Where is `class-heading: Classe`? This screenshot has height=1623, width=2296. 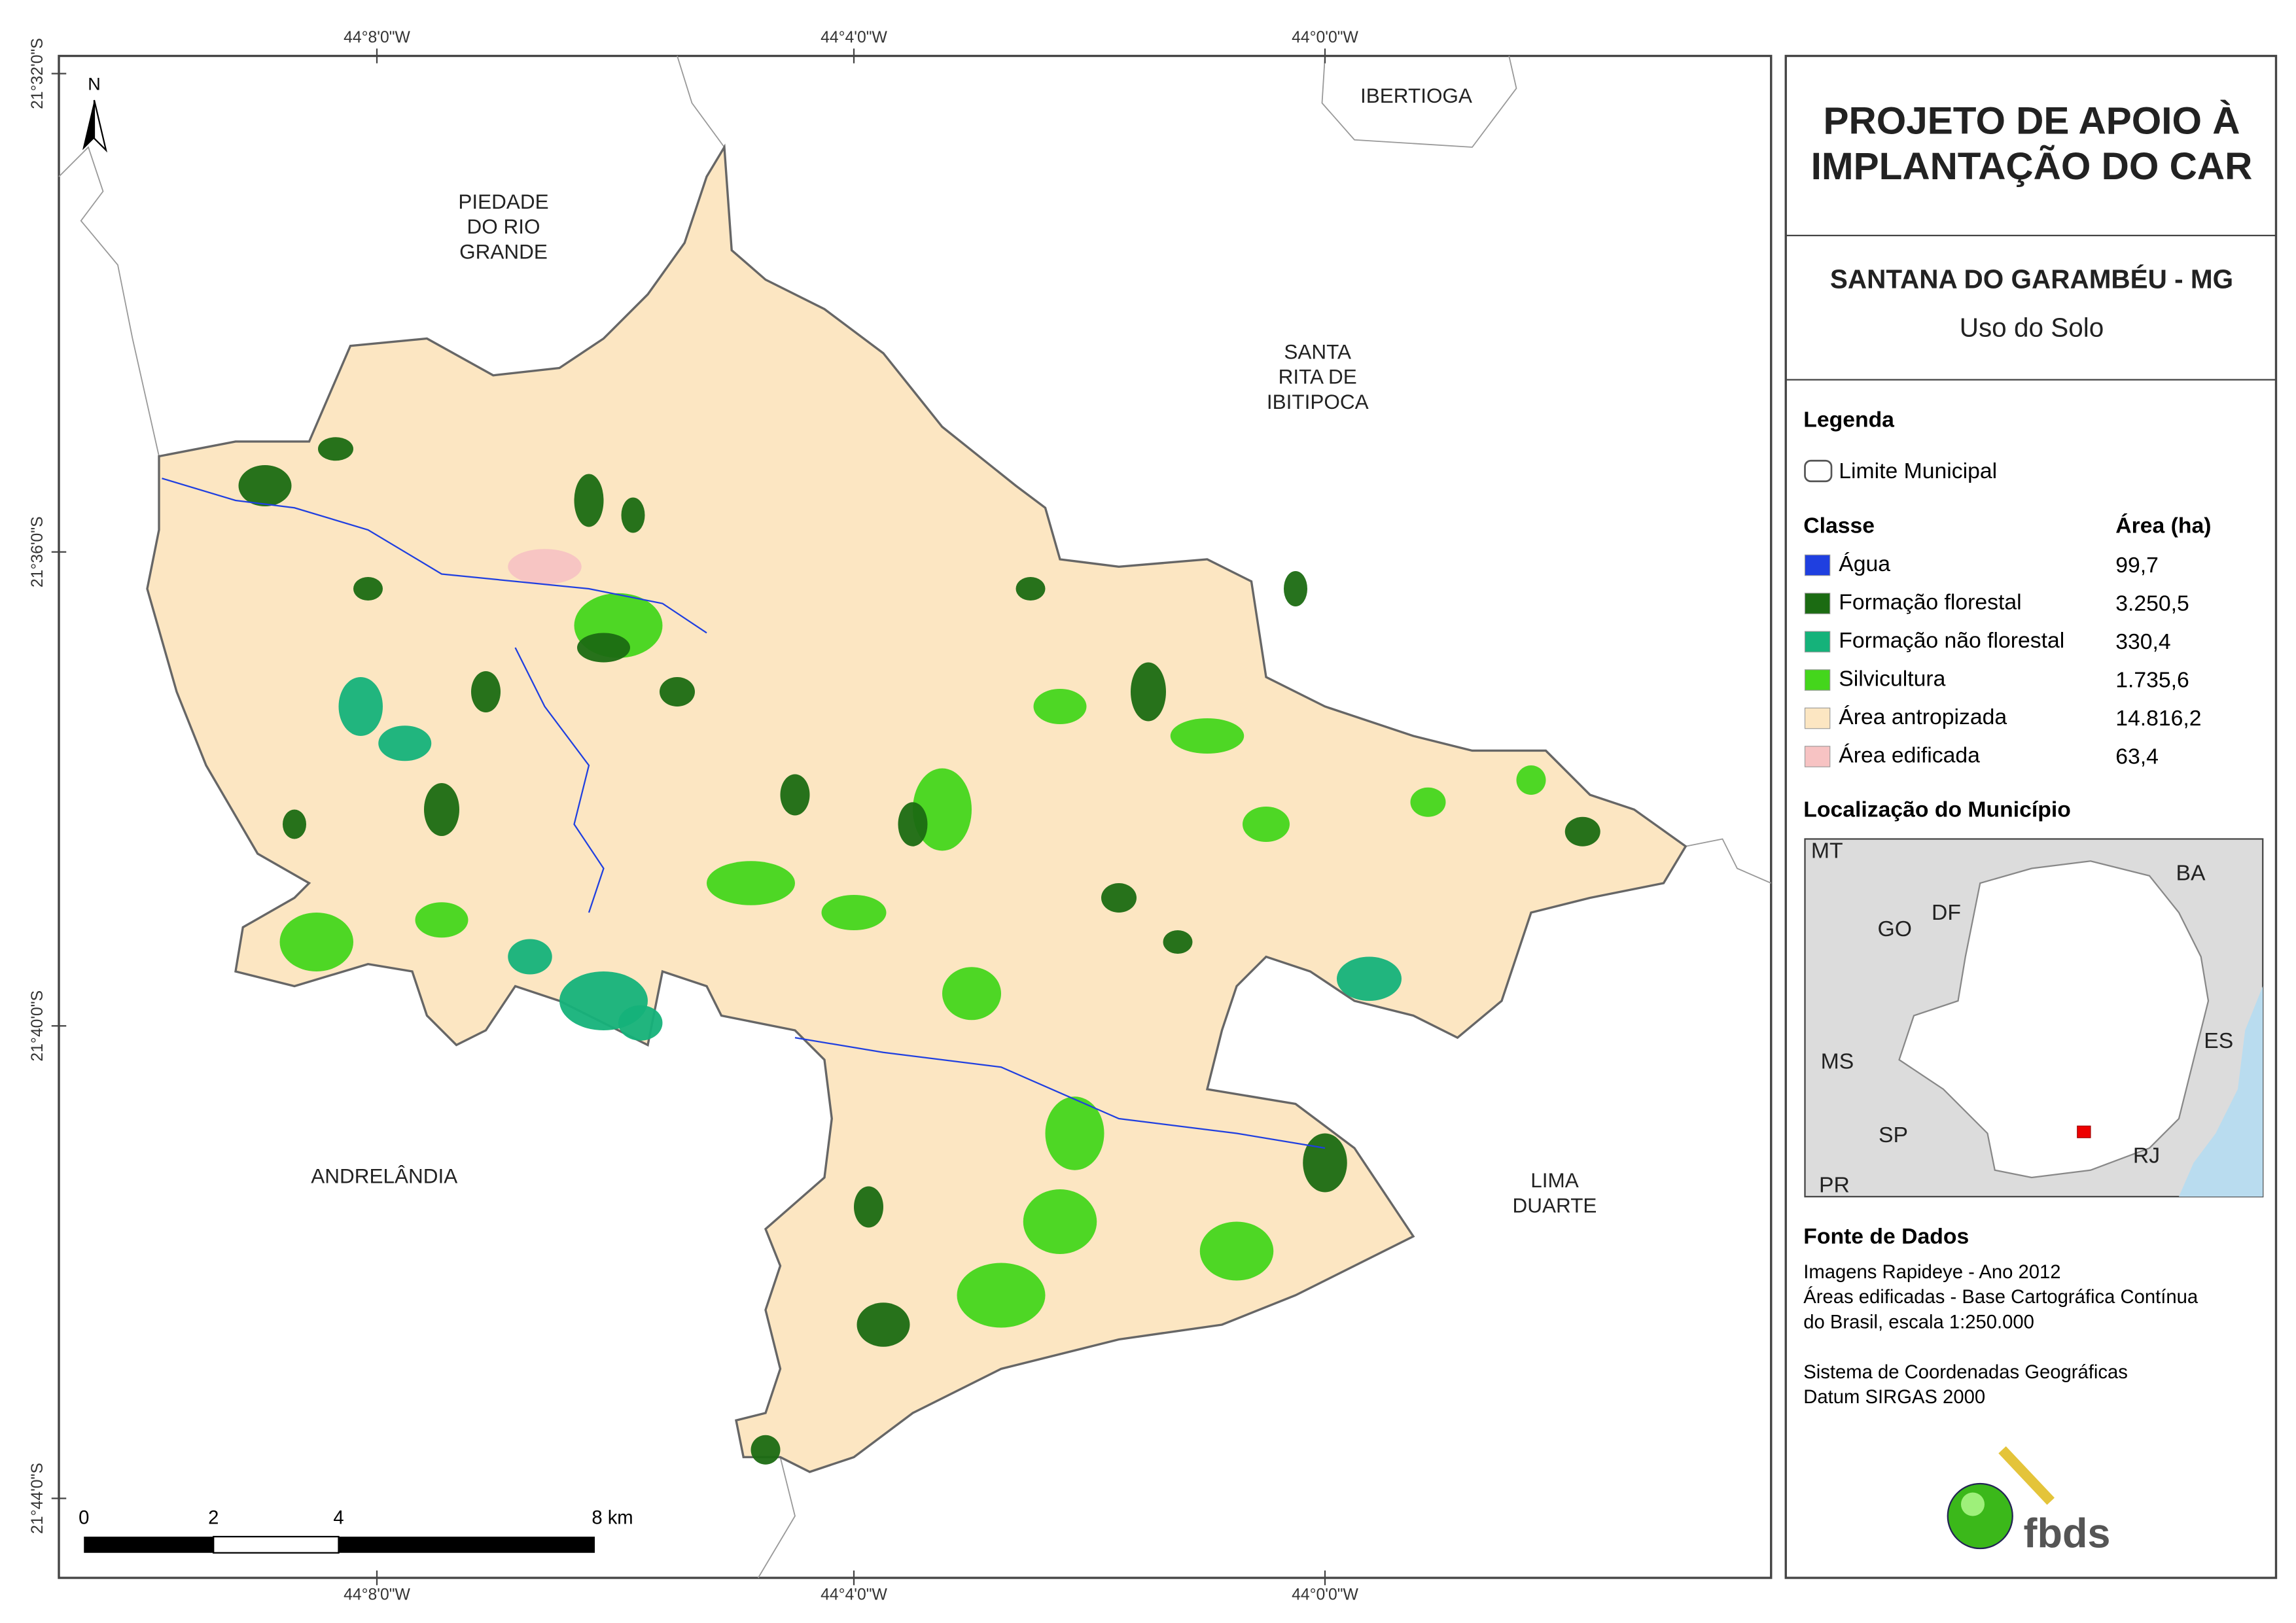 class-heading: Classe is located at coordinates (1839, 526).